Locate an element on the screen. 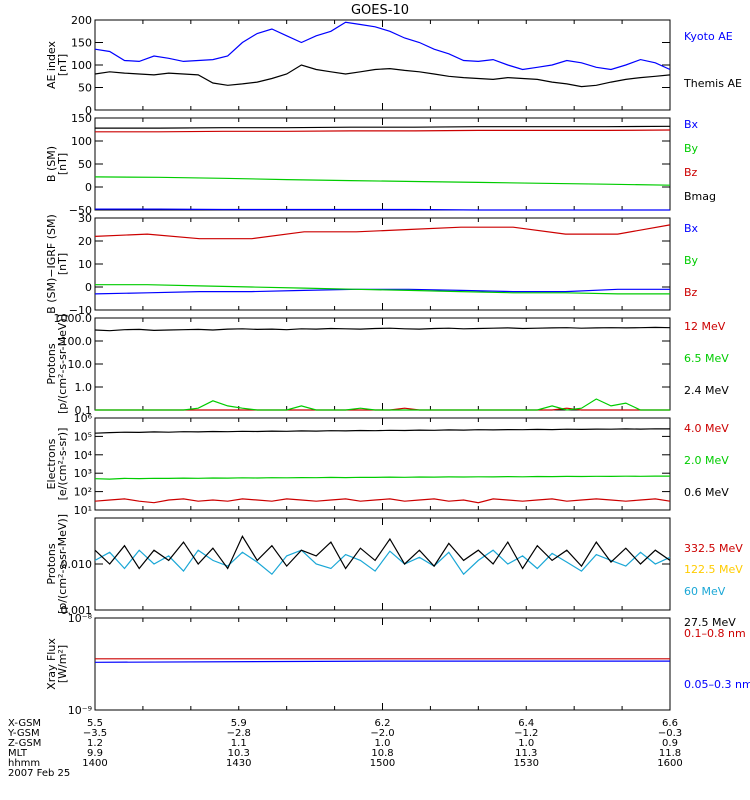  y-tick-label: 10³ is located at coordinates (83, 473).